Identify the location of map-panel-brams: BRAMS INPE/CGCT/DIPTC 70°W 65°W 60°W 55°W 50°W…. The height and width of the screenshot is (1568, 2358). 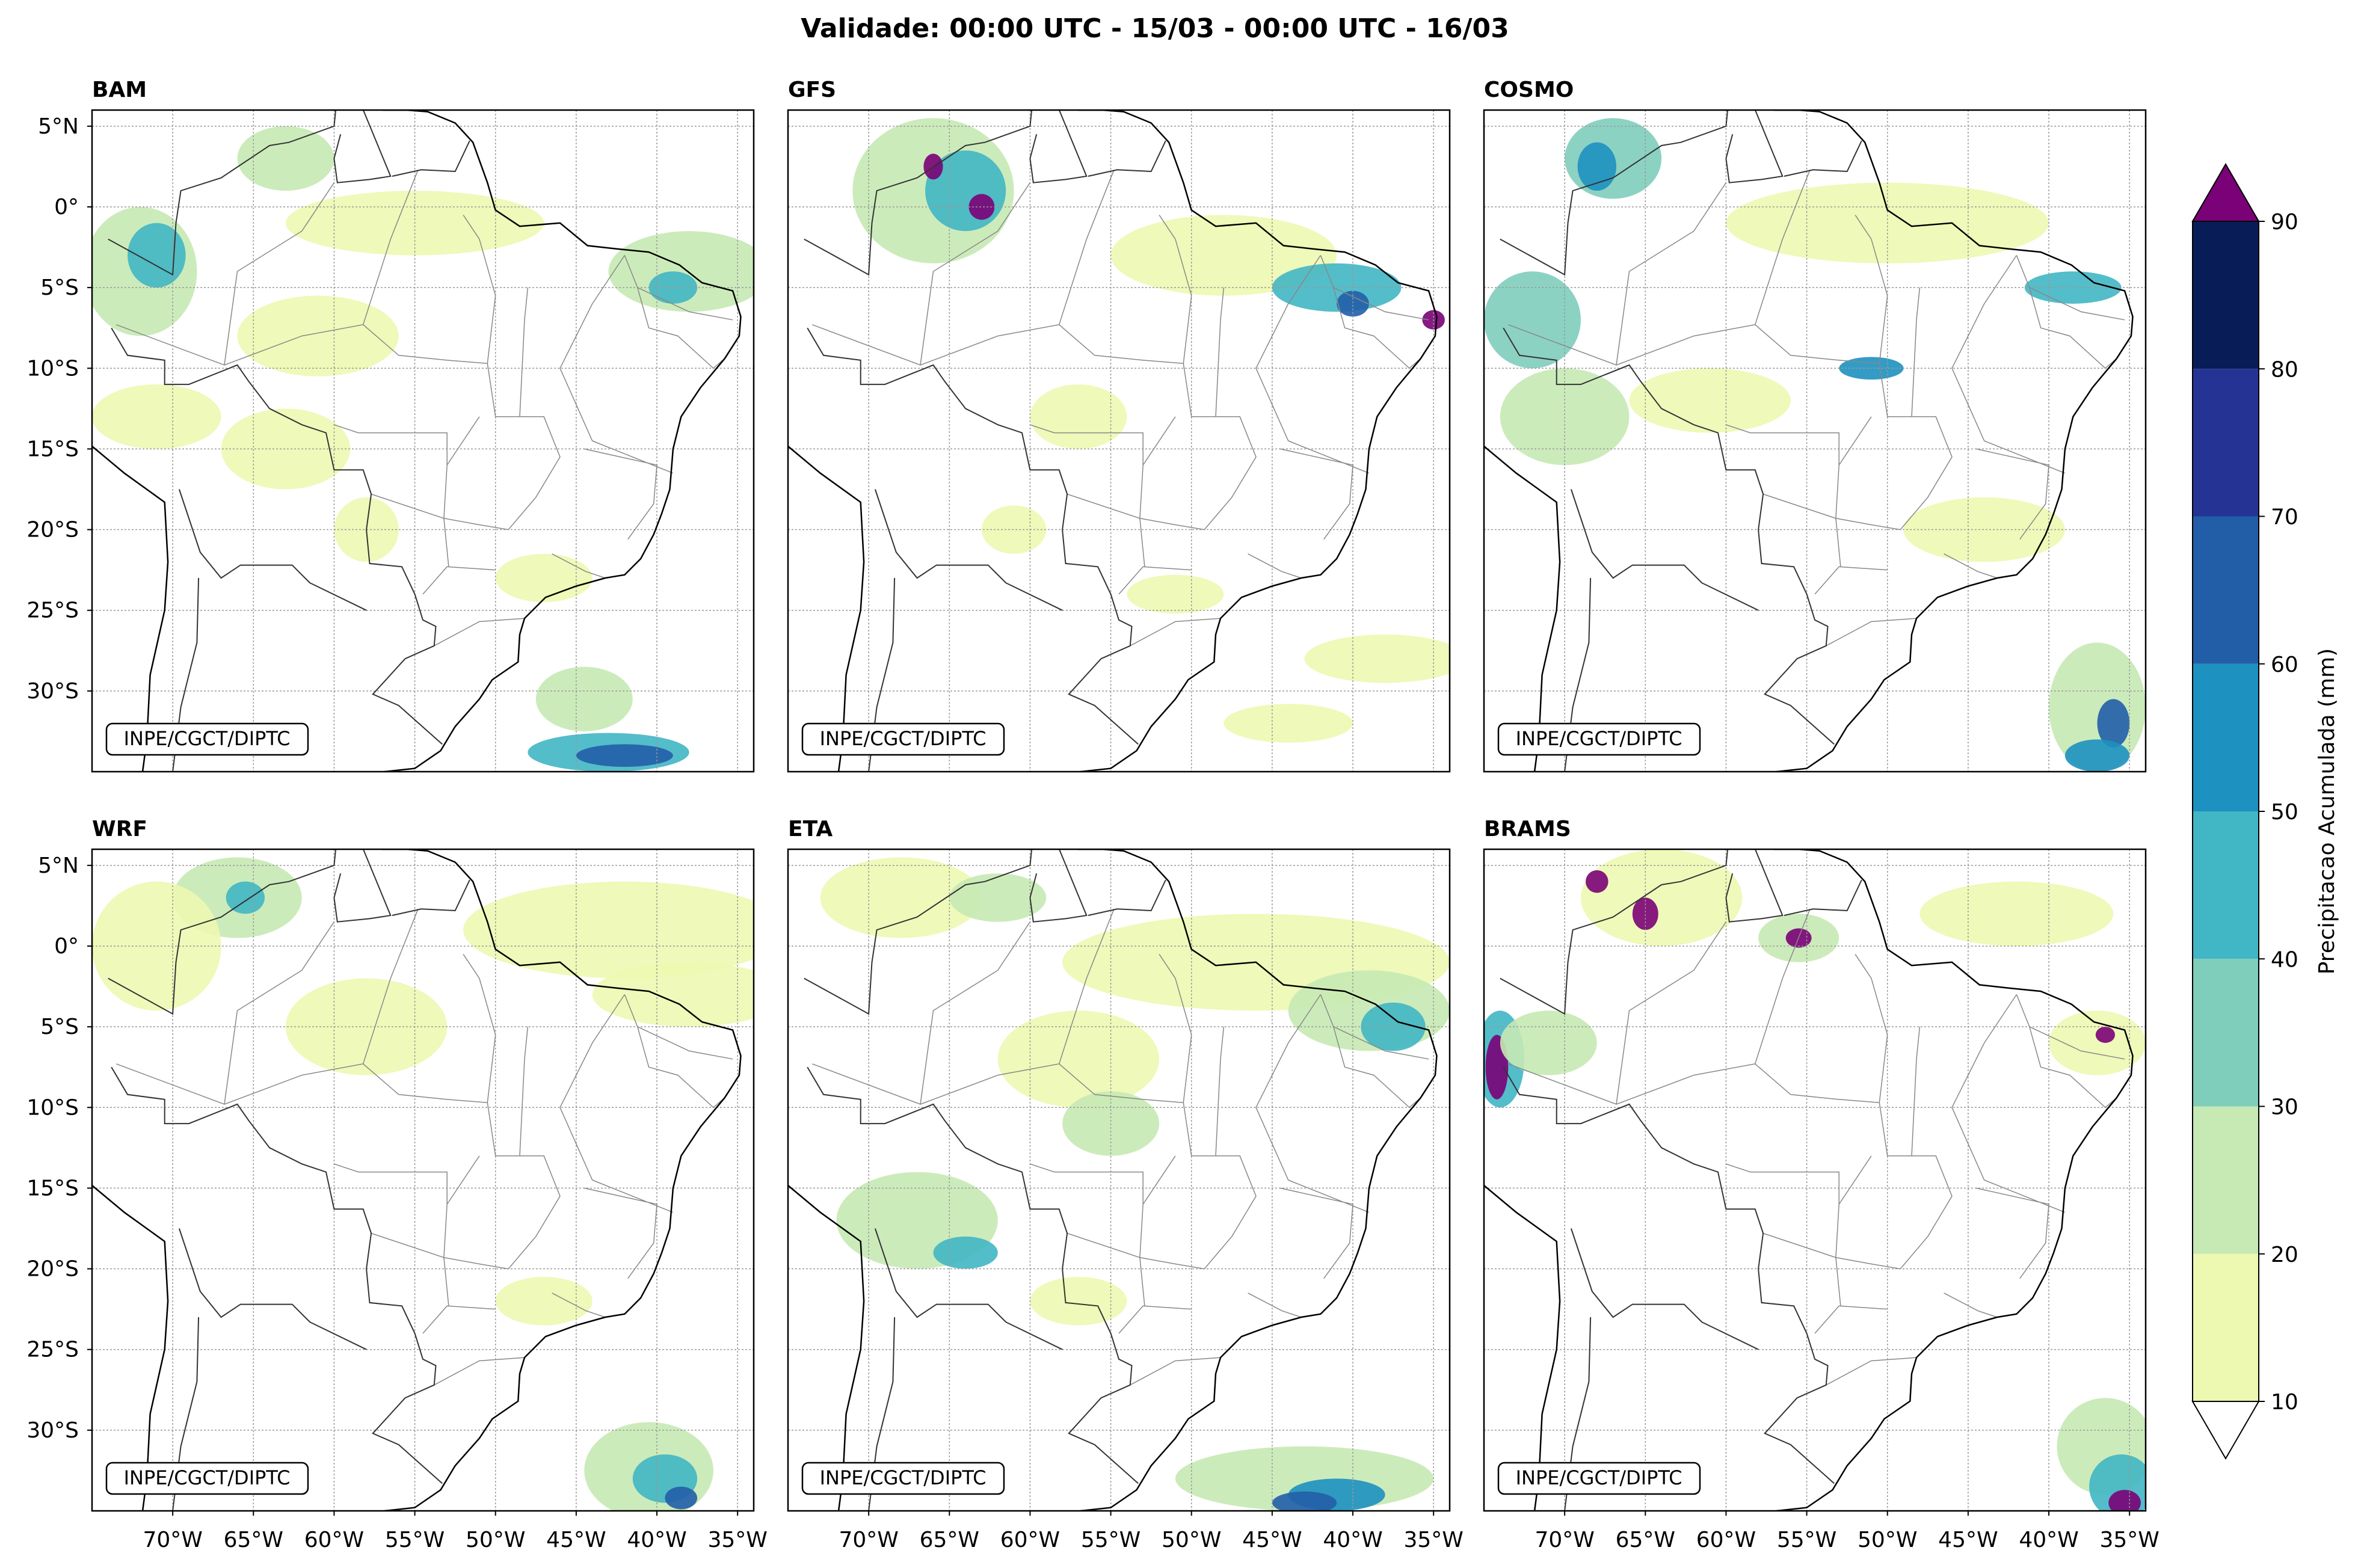
(1821, 1184).